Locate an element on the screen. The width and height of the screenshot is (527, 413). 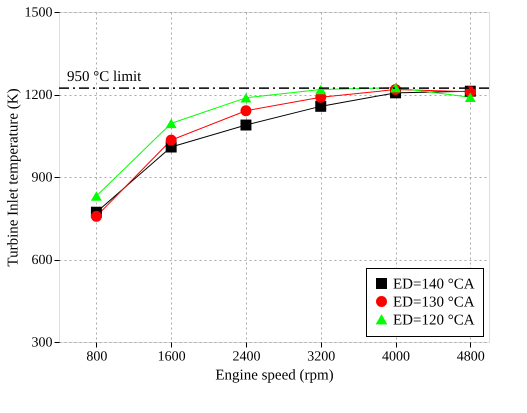
legend-label: ED=140 °CA is located at coordinates (434, 284).